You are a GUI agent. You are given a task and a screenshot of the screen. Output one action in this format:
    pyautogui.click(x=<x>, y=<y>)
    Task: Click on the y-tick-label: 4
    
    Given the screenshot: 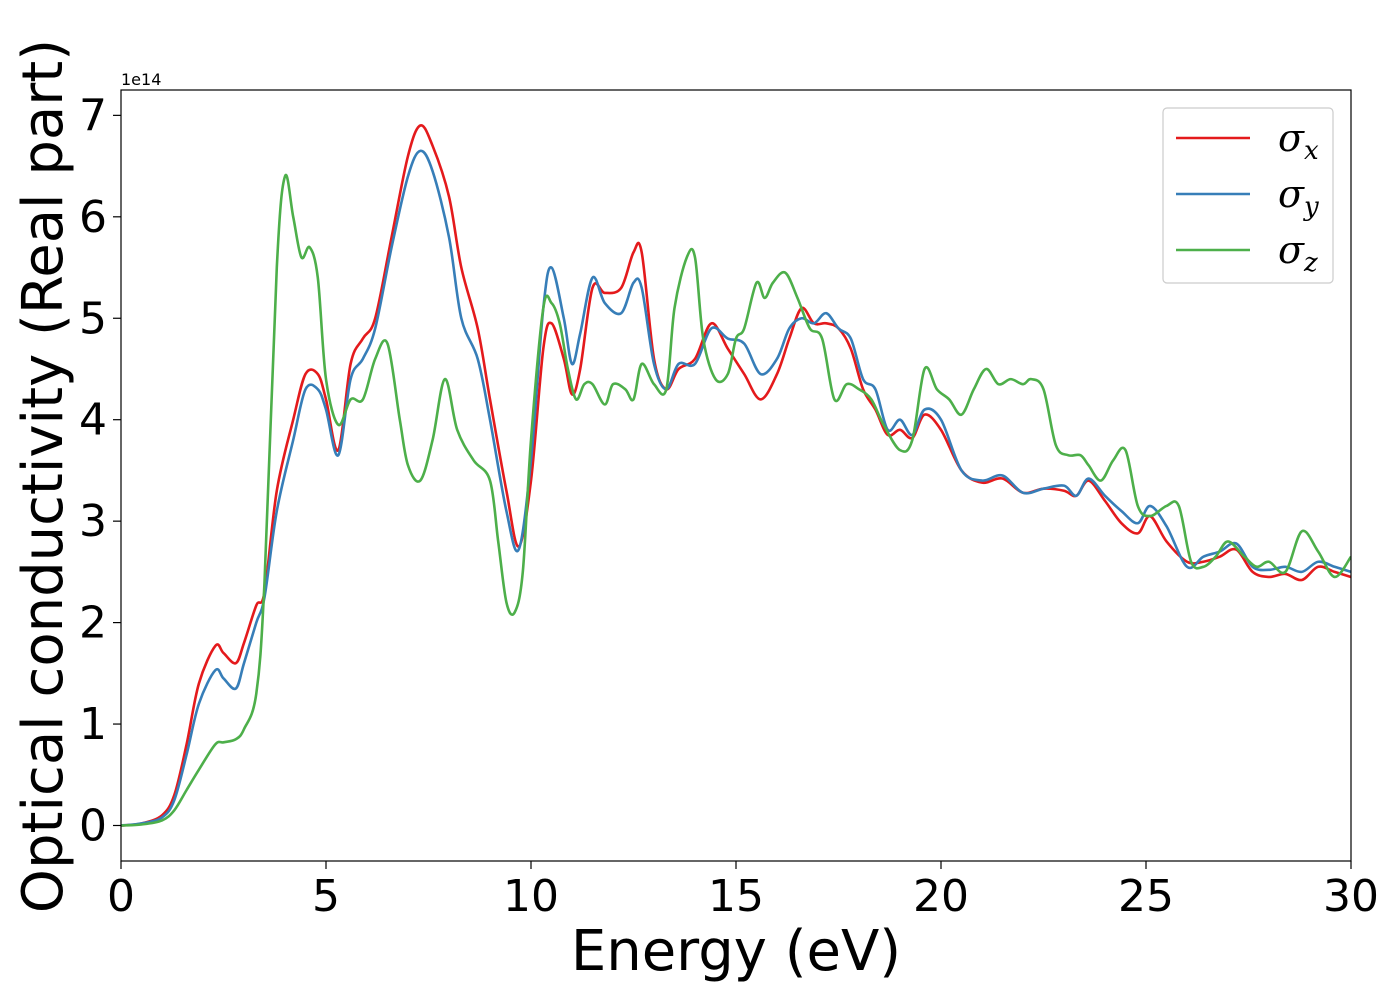 What is the action you would take?
    pyautogui.click(x=93, y=420)
    